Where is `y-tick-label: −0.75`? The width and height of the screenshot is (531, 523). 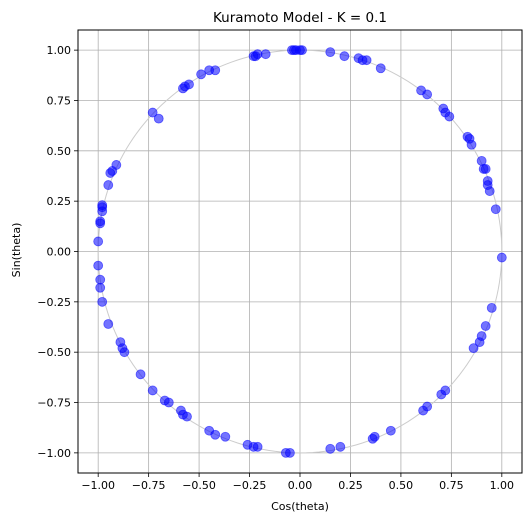 y-tick-label: −0.75 is located at coordinates (54, 403).